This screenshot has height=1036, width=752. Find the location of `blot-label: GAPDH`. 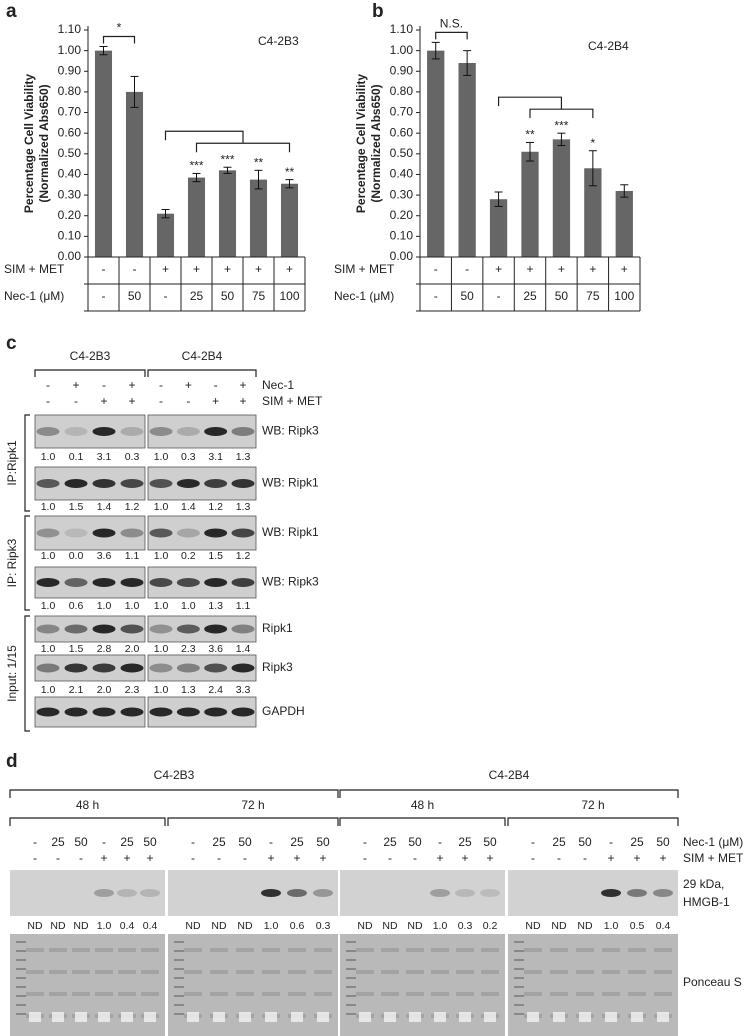

blot-label: GAPDH is located at coordinates (283, 711).